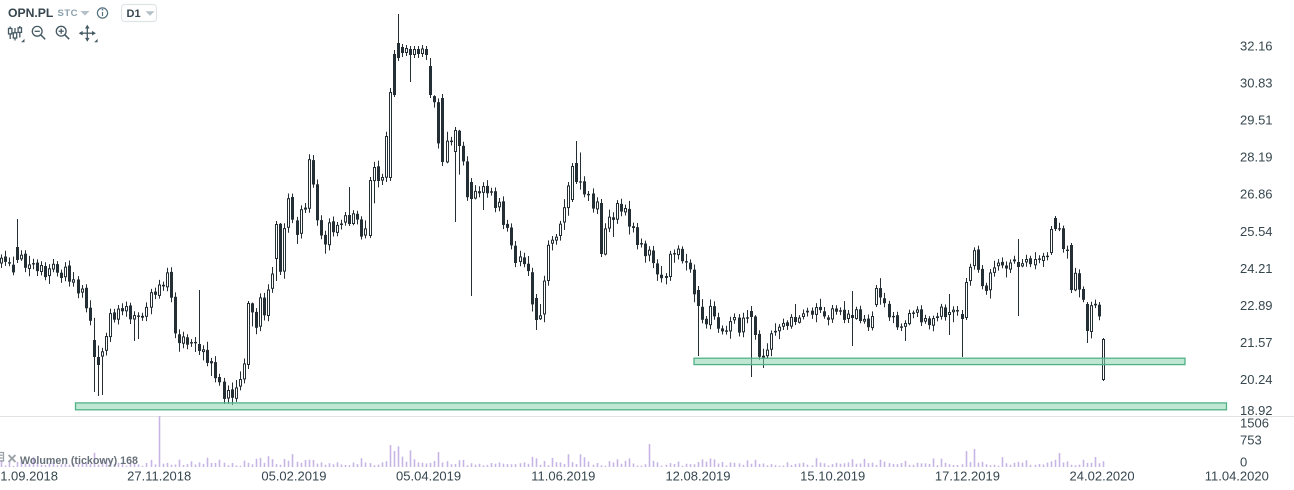  I want to click on svg-text: 15.10.2019, so click(832, 476).